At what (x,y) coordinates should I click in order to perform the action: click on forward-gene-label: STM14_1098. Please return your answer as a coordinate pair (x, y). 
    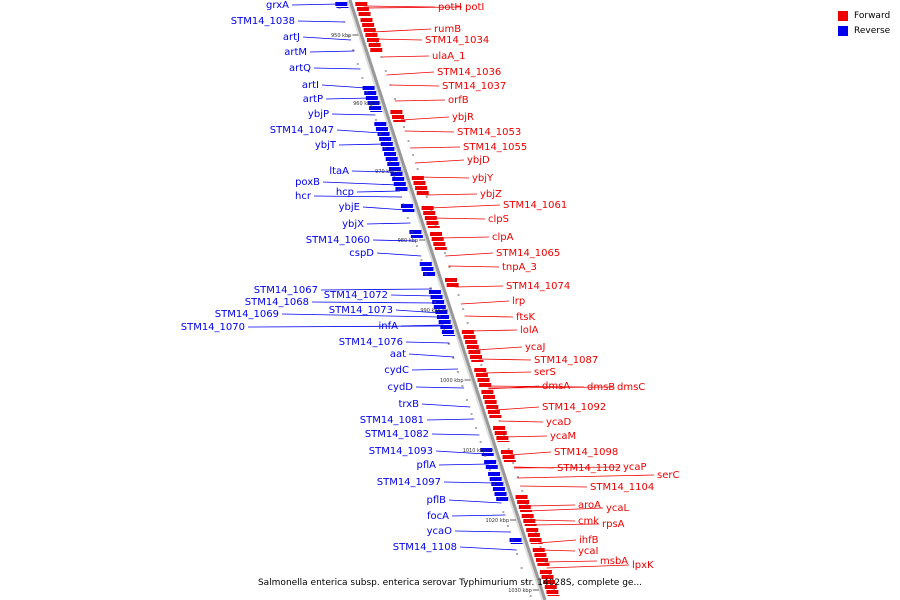
    Looking at the image, I should click on (586, 452).